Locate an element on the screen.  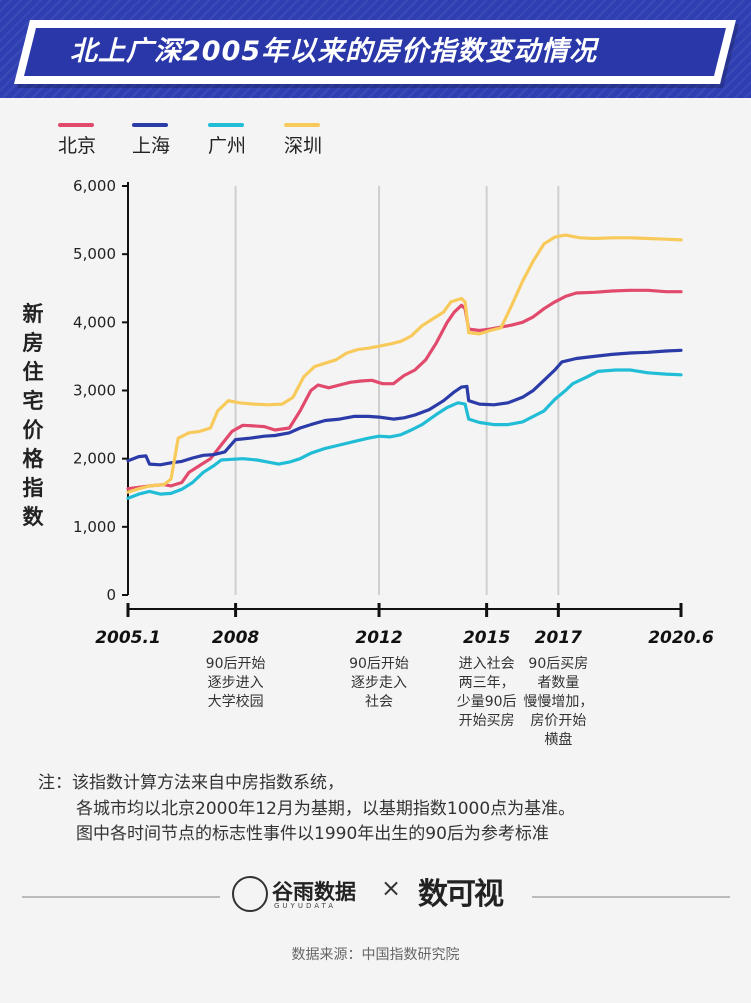
legend-label-shenzhen: 深圳 is located at coordinates (303, 146).